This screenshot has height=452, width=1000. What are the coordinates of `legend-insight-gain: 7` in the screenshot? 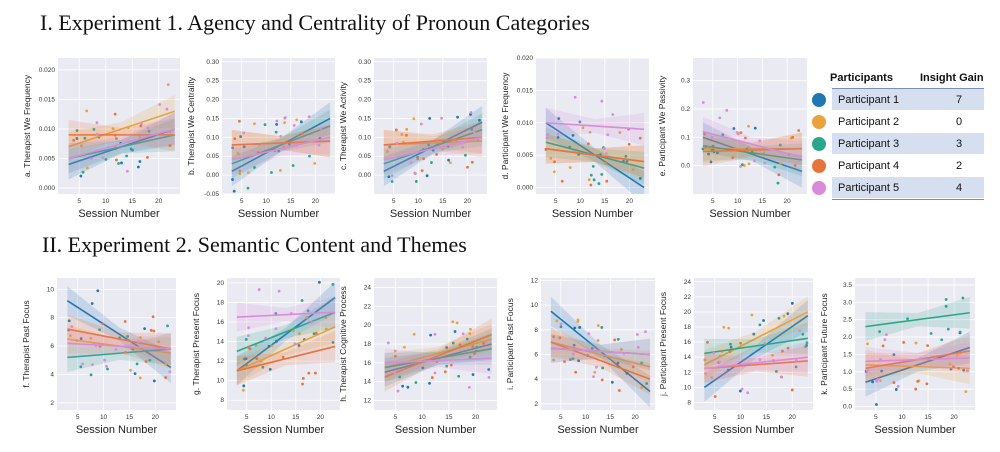 It's located at (959, 99).